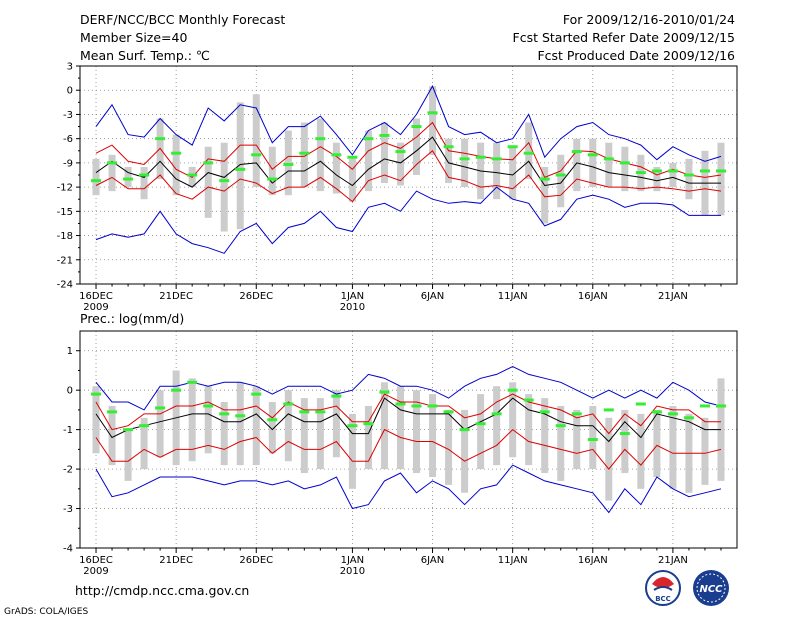 This screenshot has width=800, height=618. I want to click on x-tick-label: 21JAN, so click(673, 560).